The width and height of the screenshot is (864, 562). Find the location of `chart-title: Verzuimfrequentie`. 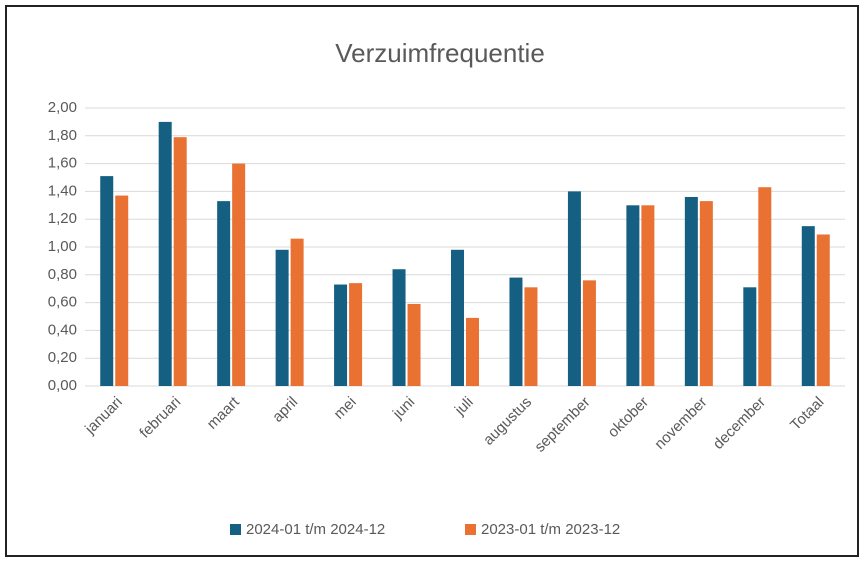

chart-title: Verzuimfrequentie is located at coordinates (440, 53).